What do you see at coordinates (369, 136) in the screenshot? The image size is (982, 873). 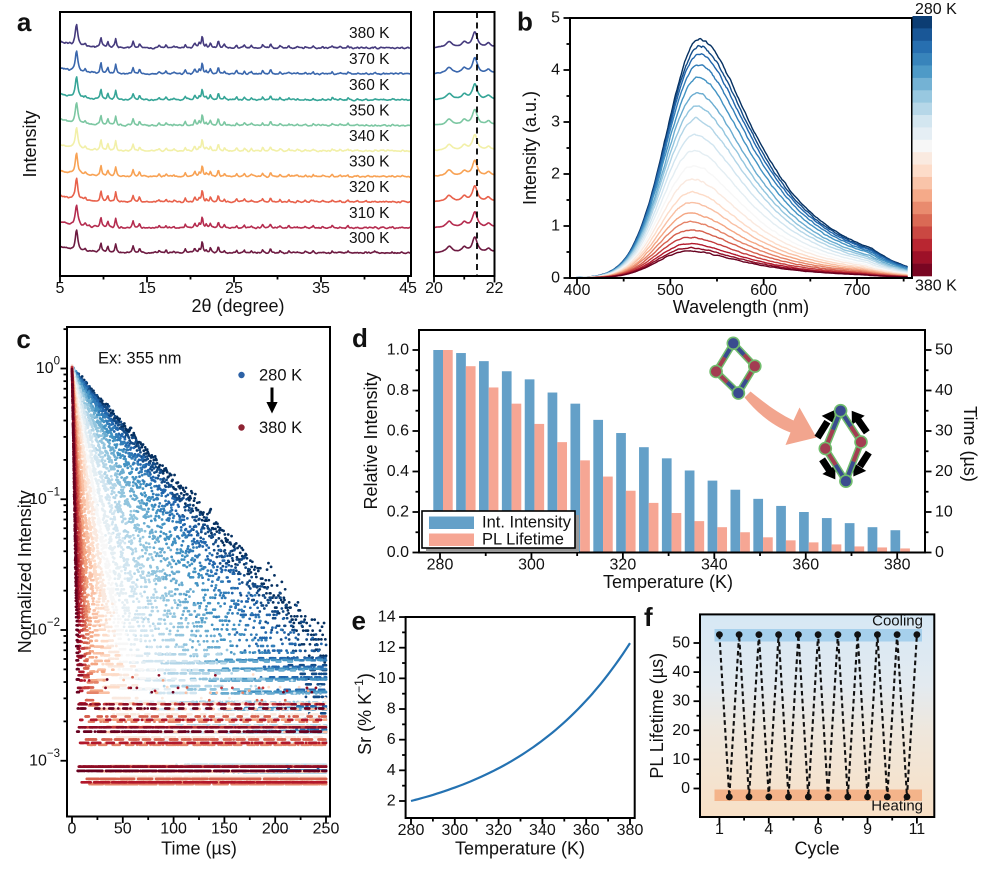 I see `svg-text: 340 K` at bounding box center [369, 136].